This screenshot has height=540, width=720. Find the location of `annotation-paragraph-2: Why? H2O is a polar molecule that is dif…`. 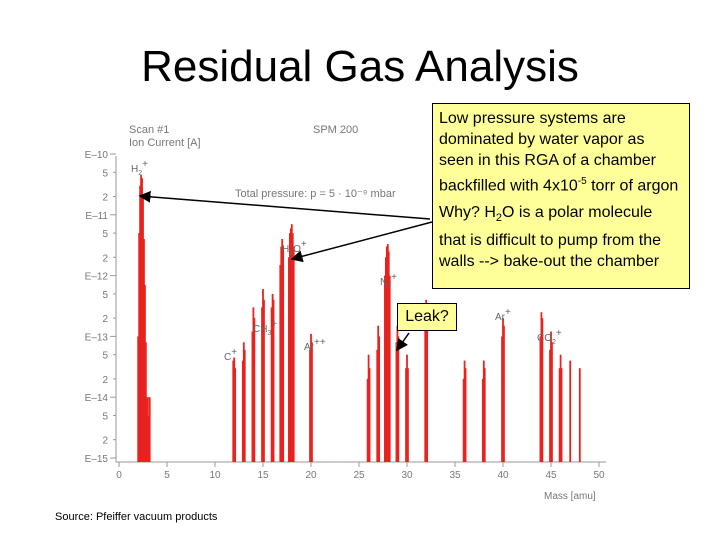

annotation-paragraph-2: Why? H2O is a polar molecule that is dif… is located at coordinates (550, 237).